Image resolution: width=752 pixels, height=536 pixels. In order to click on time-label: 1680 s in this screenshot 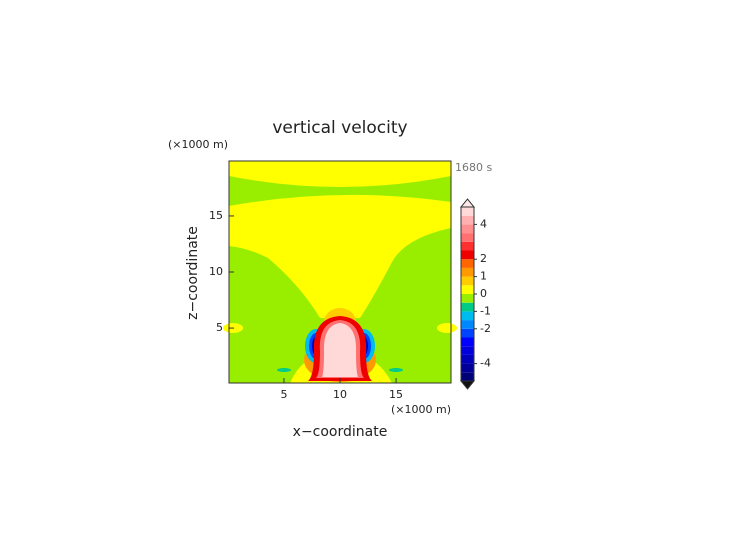, I will do `click(473, 167)`.